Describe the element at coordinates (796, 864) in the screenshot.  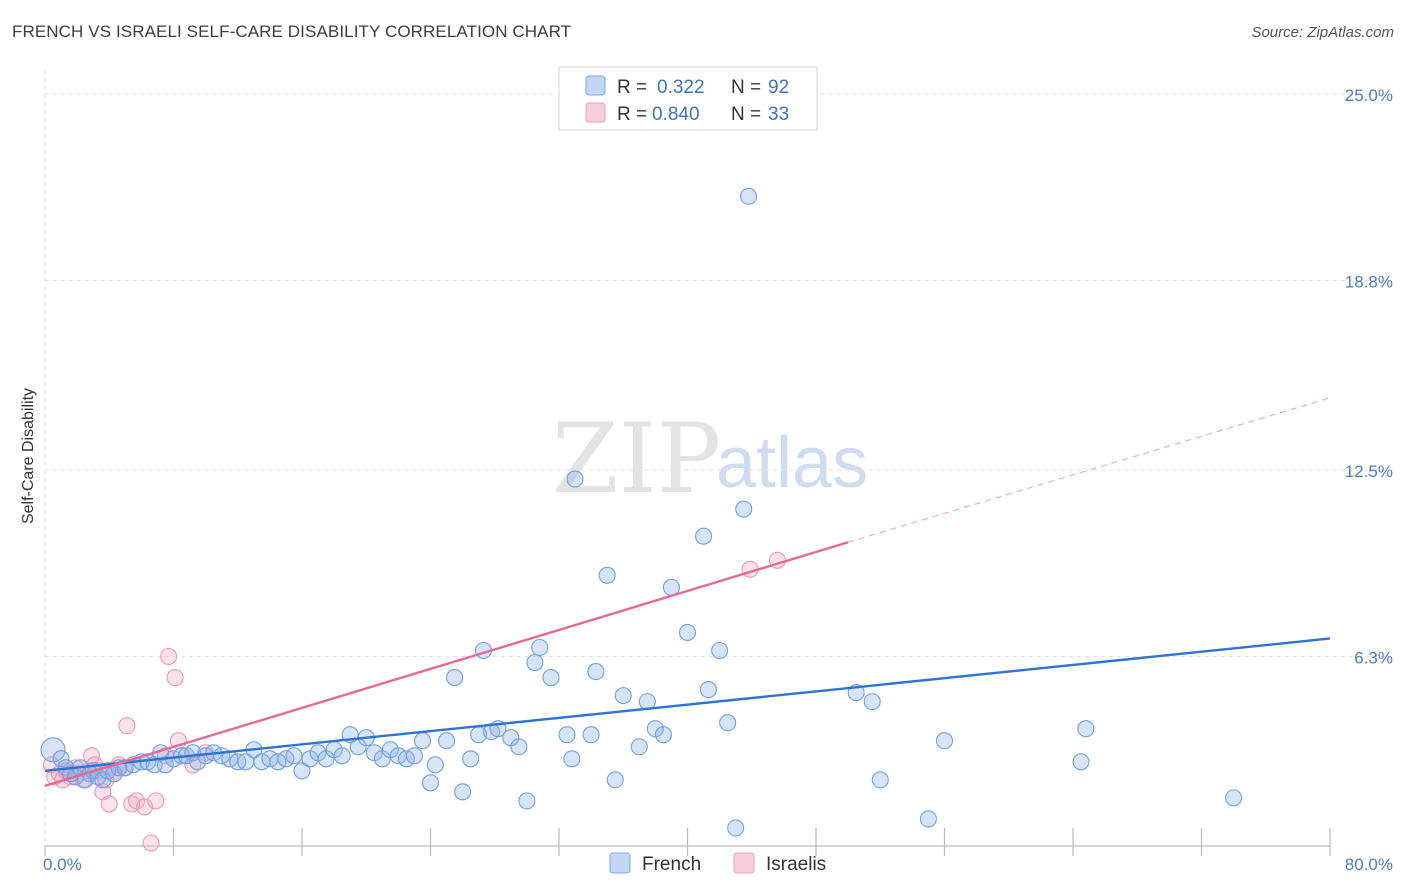
I see `bottom-legend-label-israelis: Israelis` at that location.